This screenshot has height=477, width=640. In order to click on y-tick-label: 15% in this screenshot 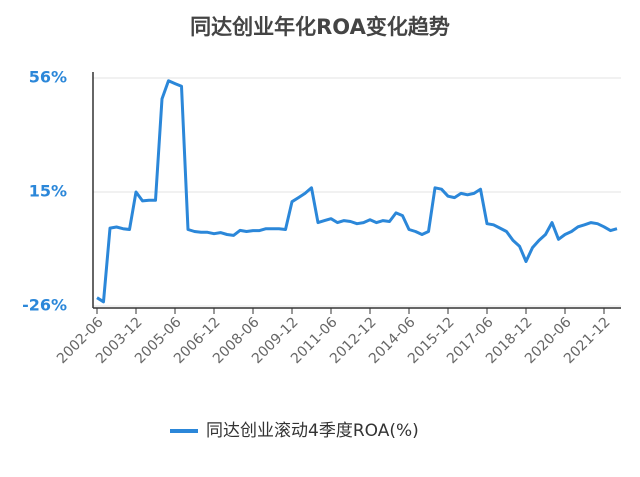, I will do `click(48, 191)`.